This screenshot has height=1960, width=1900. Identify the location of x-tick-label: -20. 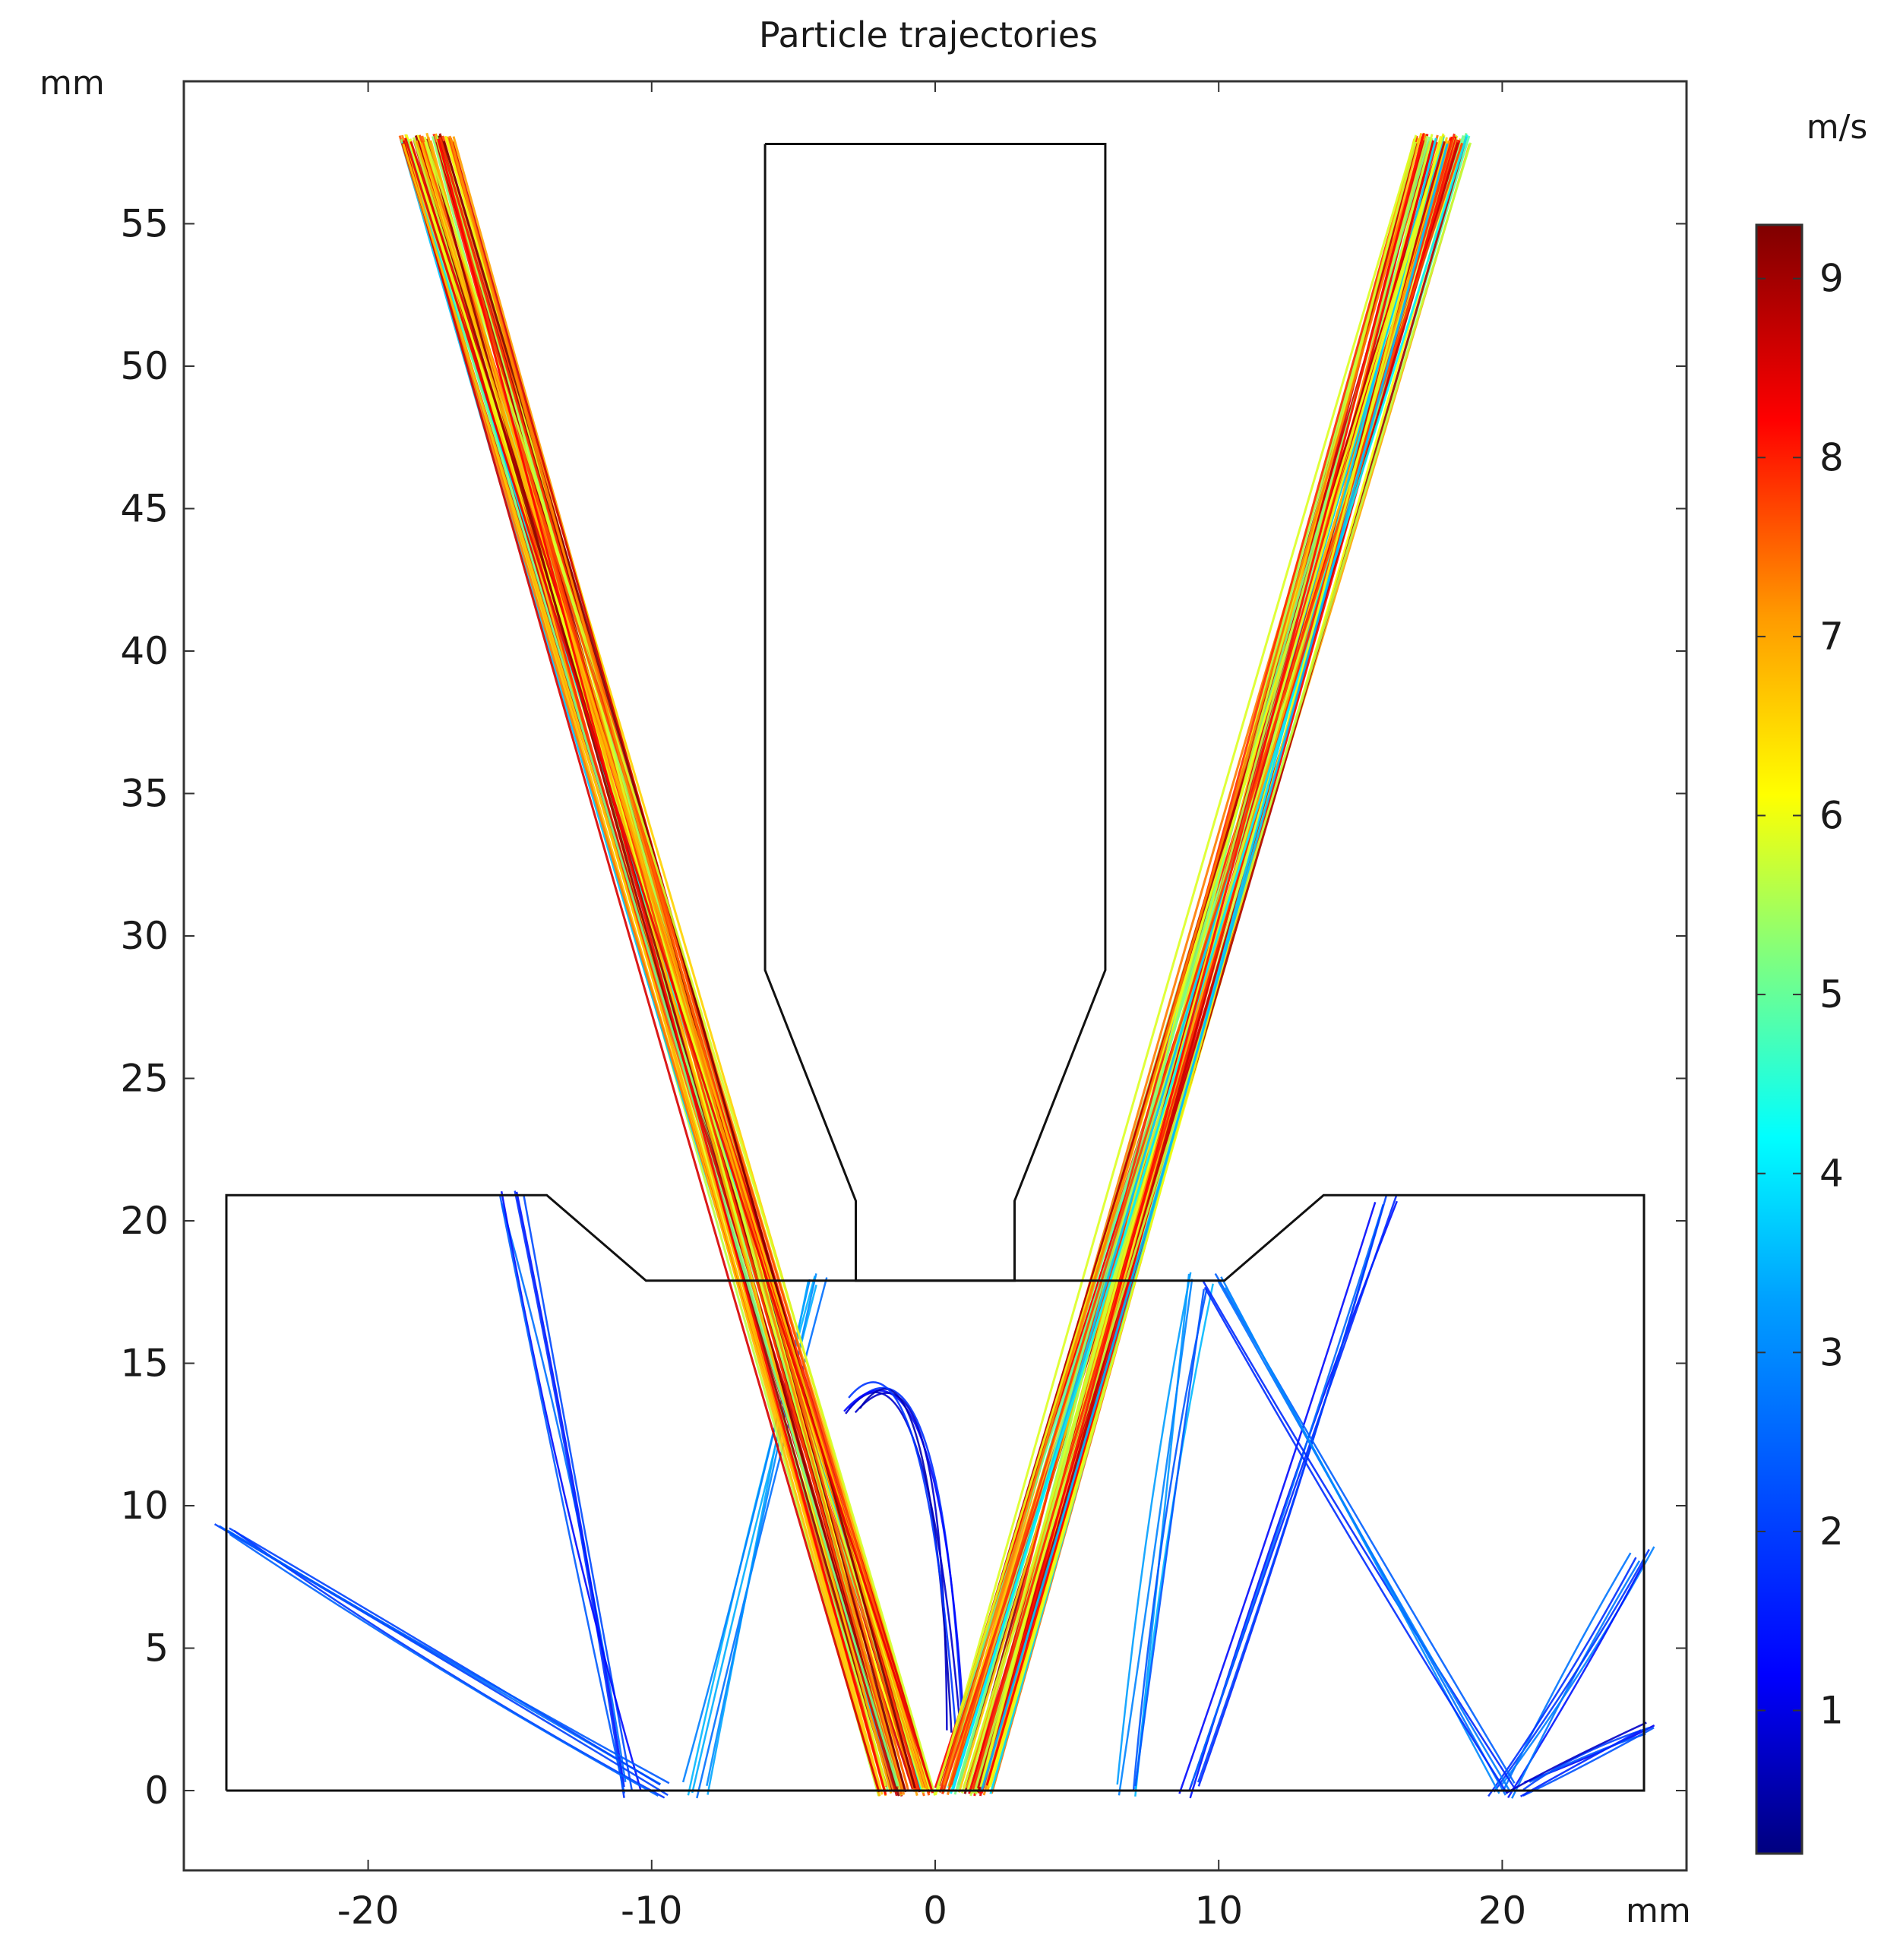
(368, 1911).